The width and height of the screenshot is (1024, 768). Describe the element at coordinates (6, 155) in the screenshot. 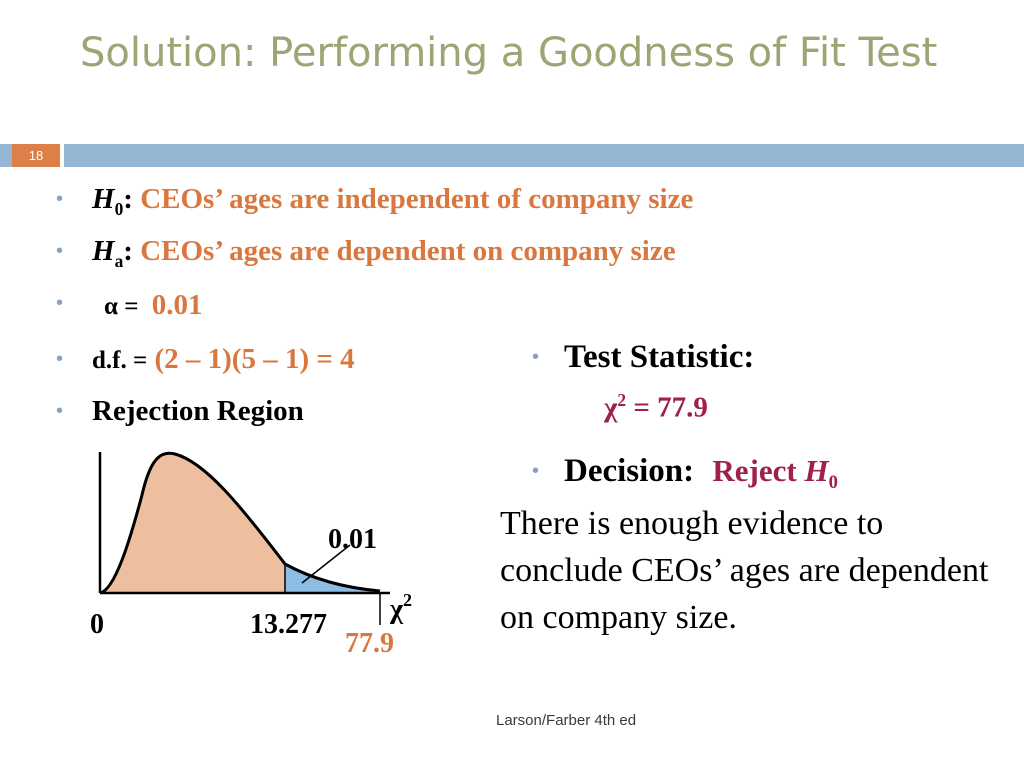

I see `title-rule-left` at that location.